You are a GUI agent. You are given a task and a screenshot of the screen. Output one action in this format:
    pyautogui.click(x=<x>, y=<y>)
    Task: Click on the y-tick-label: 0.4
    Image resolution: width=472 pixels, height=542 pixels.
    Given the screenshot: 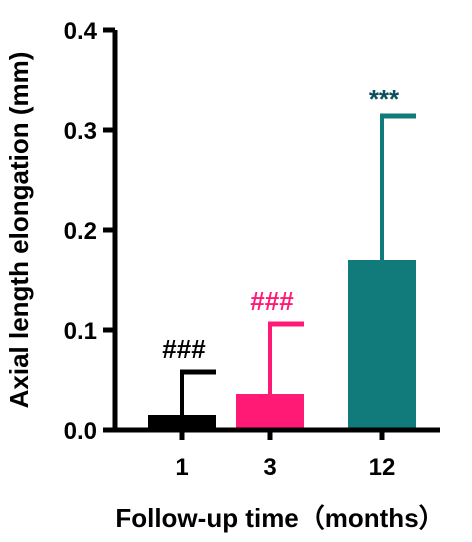 What is the action you would take?
    pyautogui.click(x=81, y=31)
    